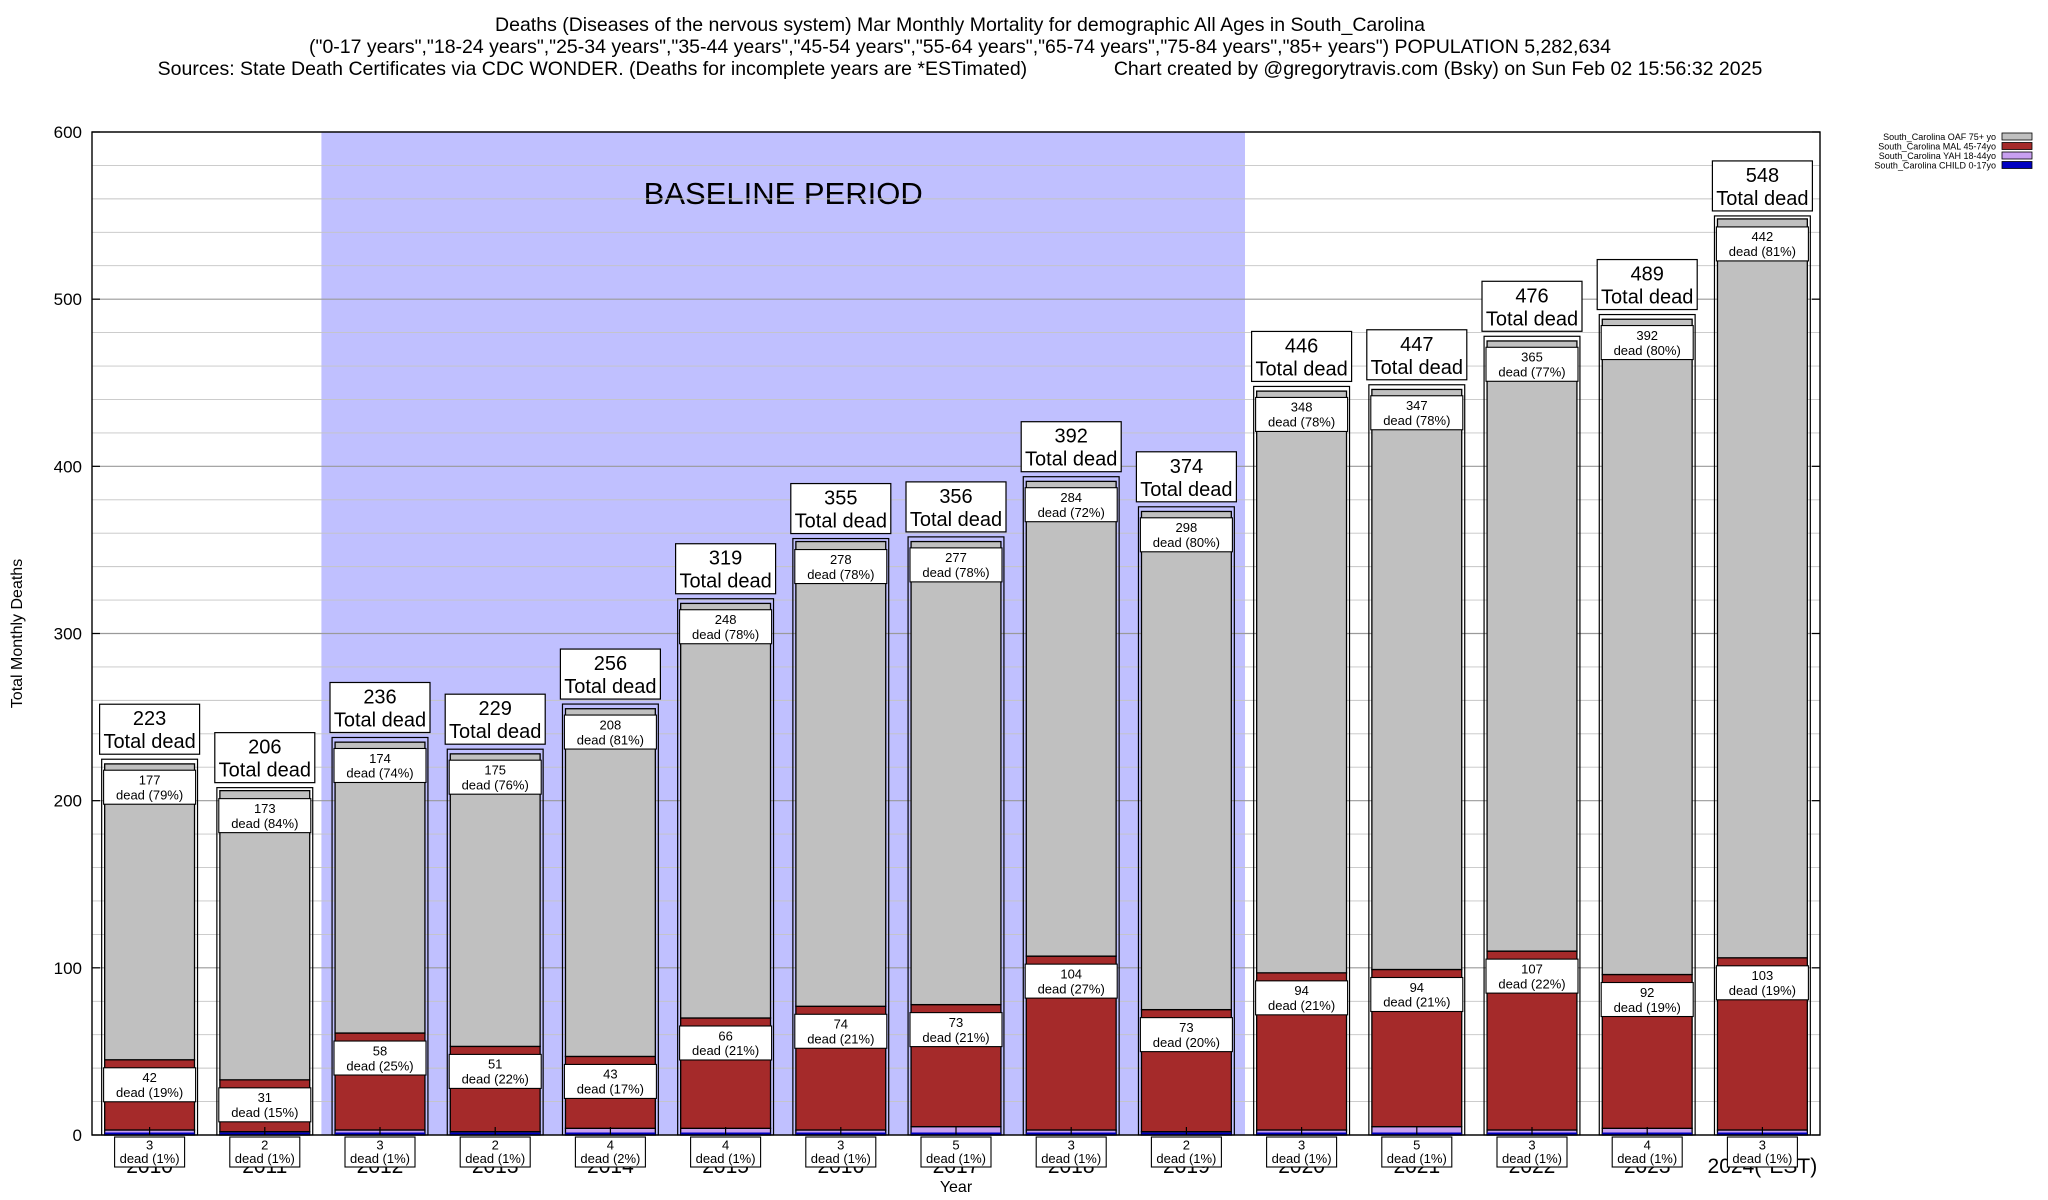 The image size is (2048, 1200). I want to click on y-tick-label: 300, so click(68, 634).